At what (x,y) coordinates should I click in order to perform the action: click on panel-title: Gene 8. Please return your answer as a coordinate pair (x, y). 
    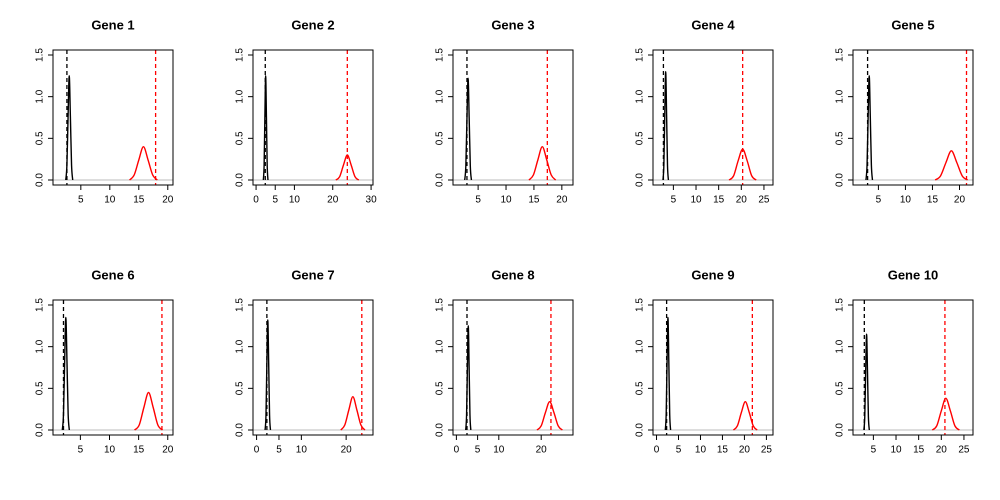
    Looking at the image, I should click on (512, 274).